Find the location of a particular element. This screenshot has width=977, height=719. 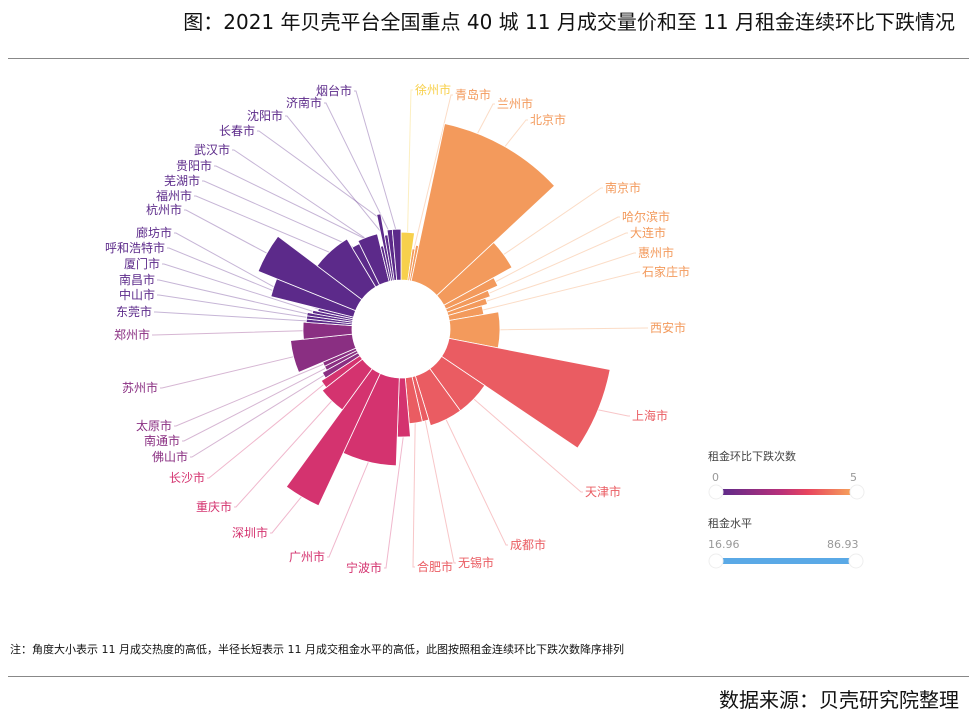

sector-长春市 is located at coordinates (384, 247).